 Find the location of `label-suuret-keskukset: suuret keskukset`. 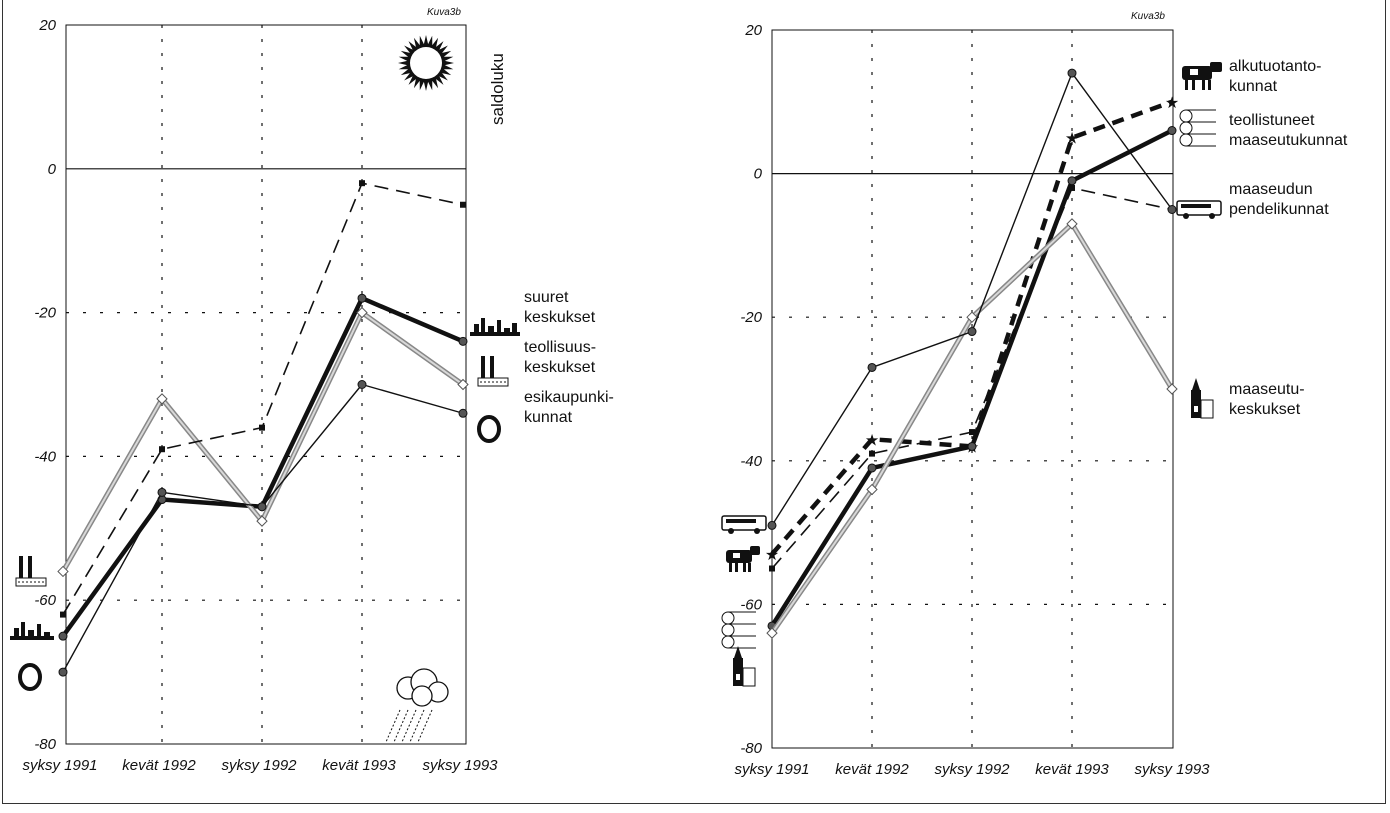

label-suuret-keskukset: suuret keskukset is located at coordinates (560, 307).